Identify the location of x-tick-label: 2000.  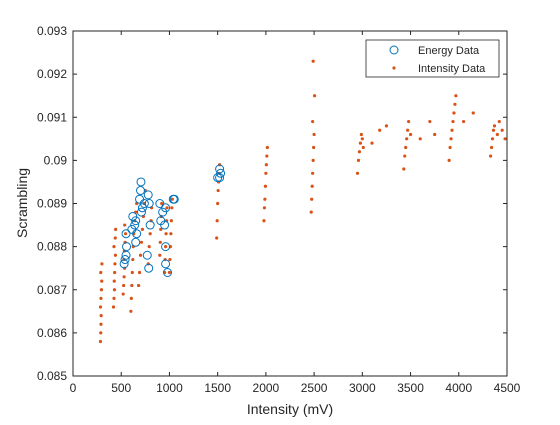
(266, 388).